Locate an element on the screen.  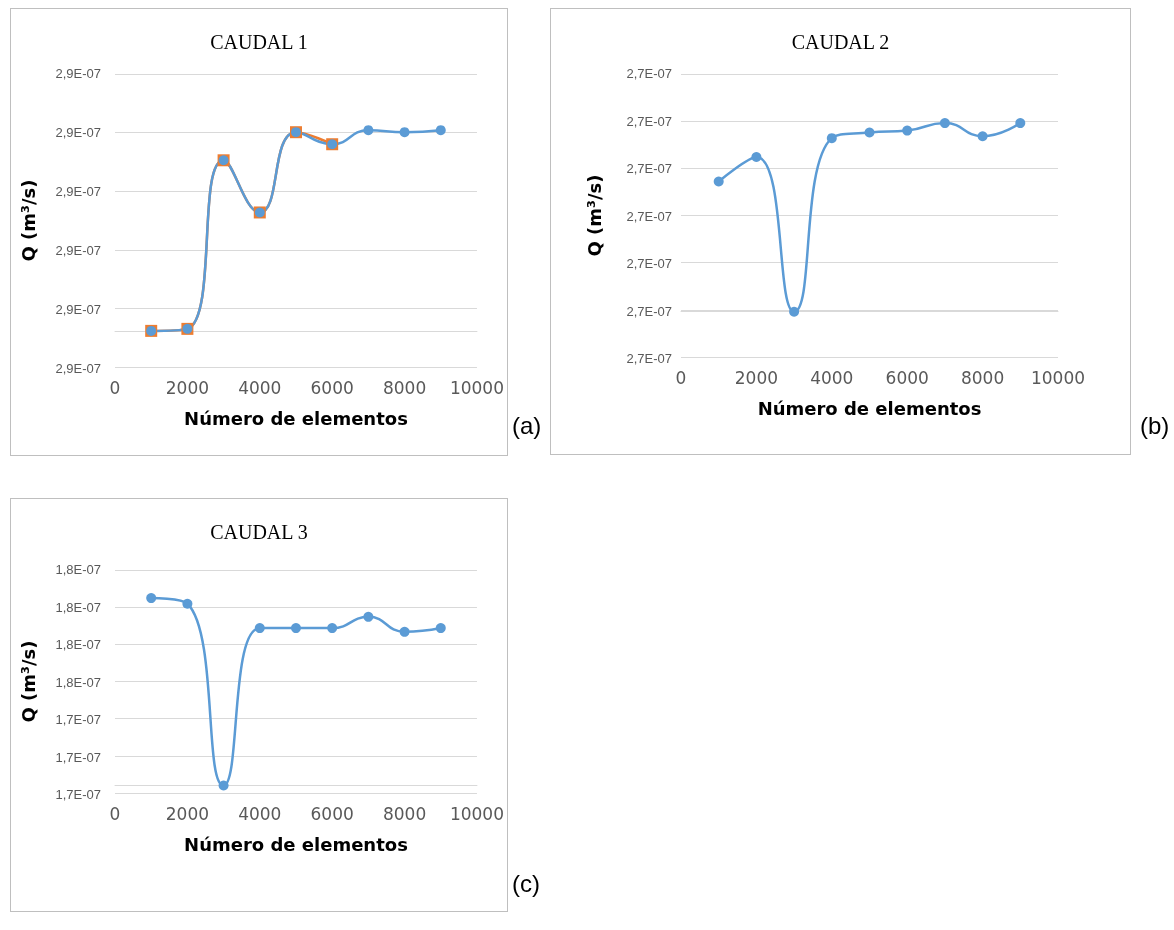
chart-title: CAUDAL 1 is located at coordinates (259, 42).